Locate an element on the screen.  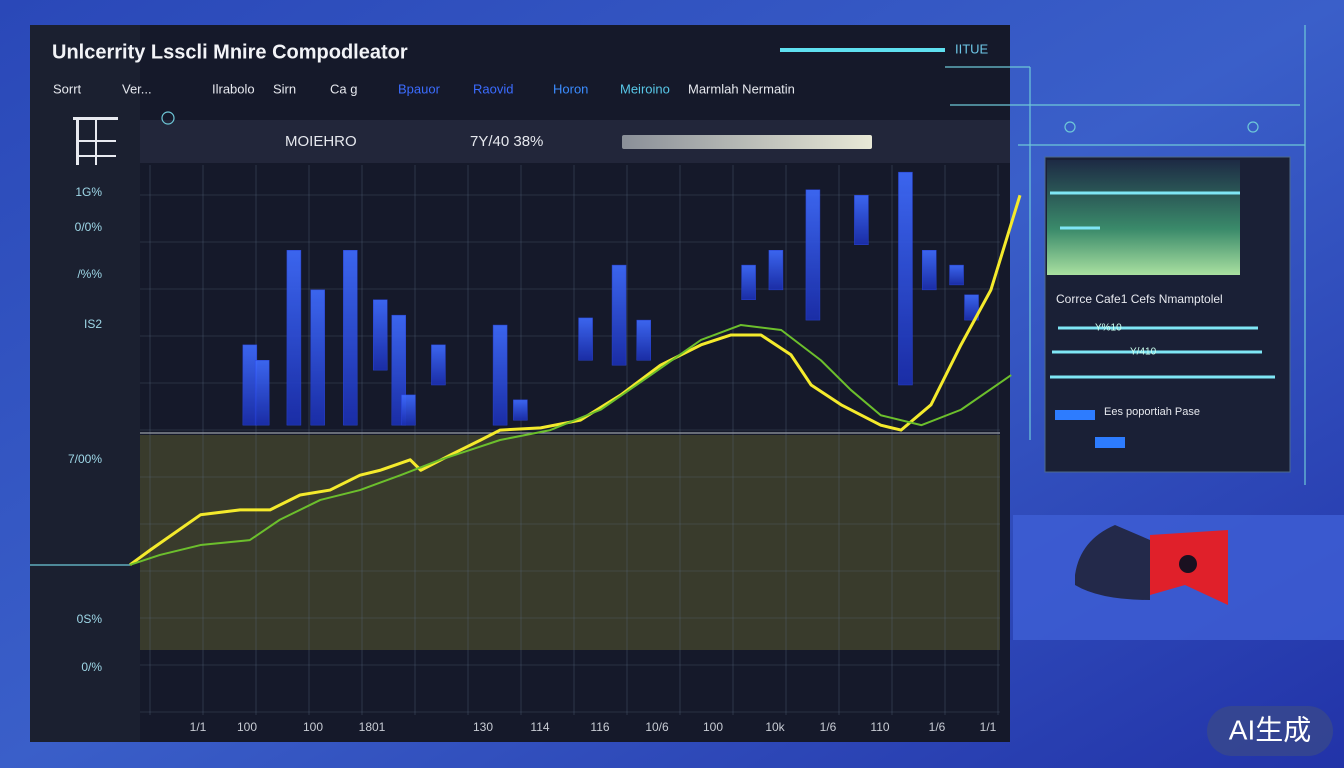
menu-item: Marmlah Nermatin is located at coordinates (741, 88).